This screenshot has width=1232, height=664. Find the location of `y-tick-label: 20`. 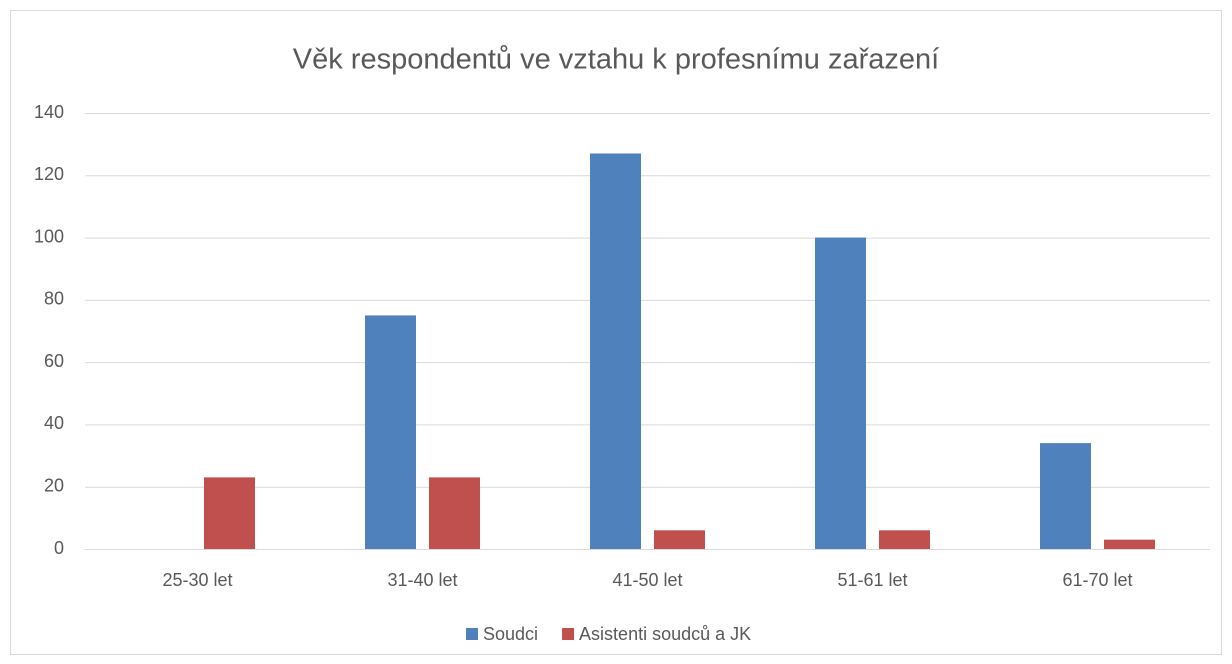

y-tick-label: 20 is located at coordinates (54, 485).